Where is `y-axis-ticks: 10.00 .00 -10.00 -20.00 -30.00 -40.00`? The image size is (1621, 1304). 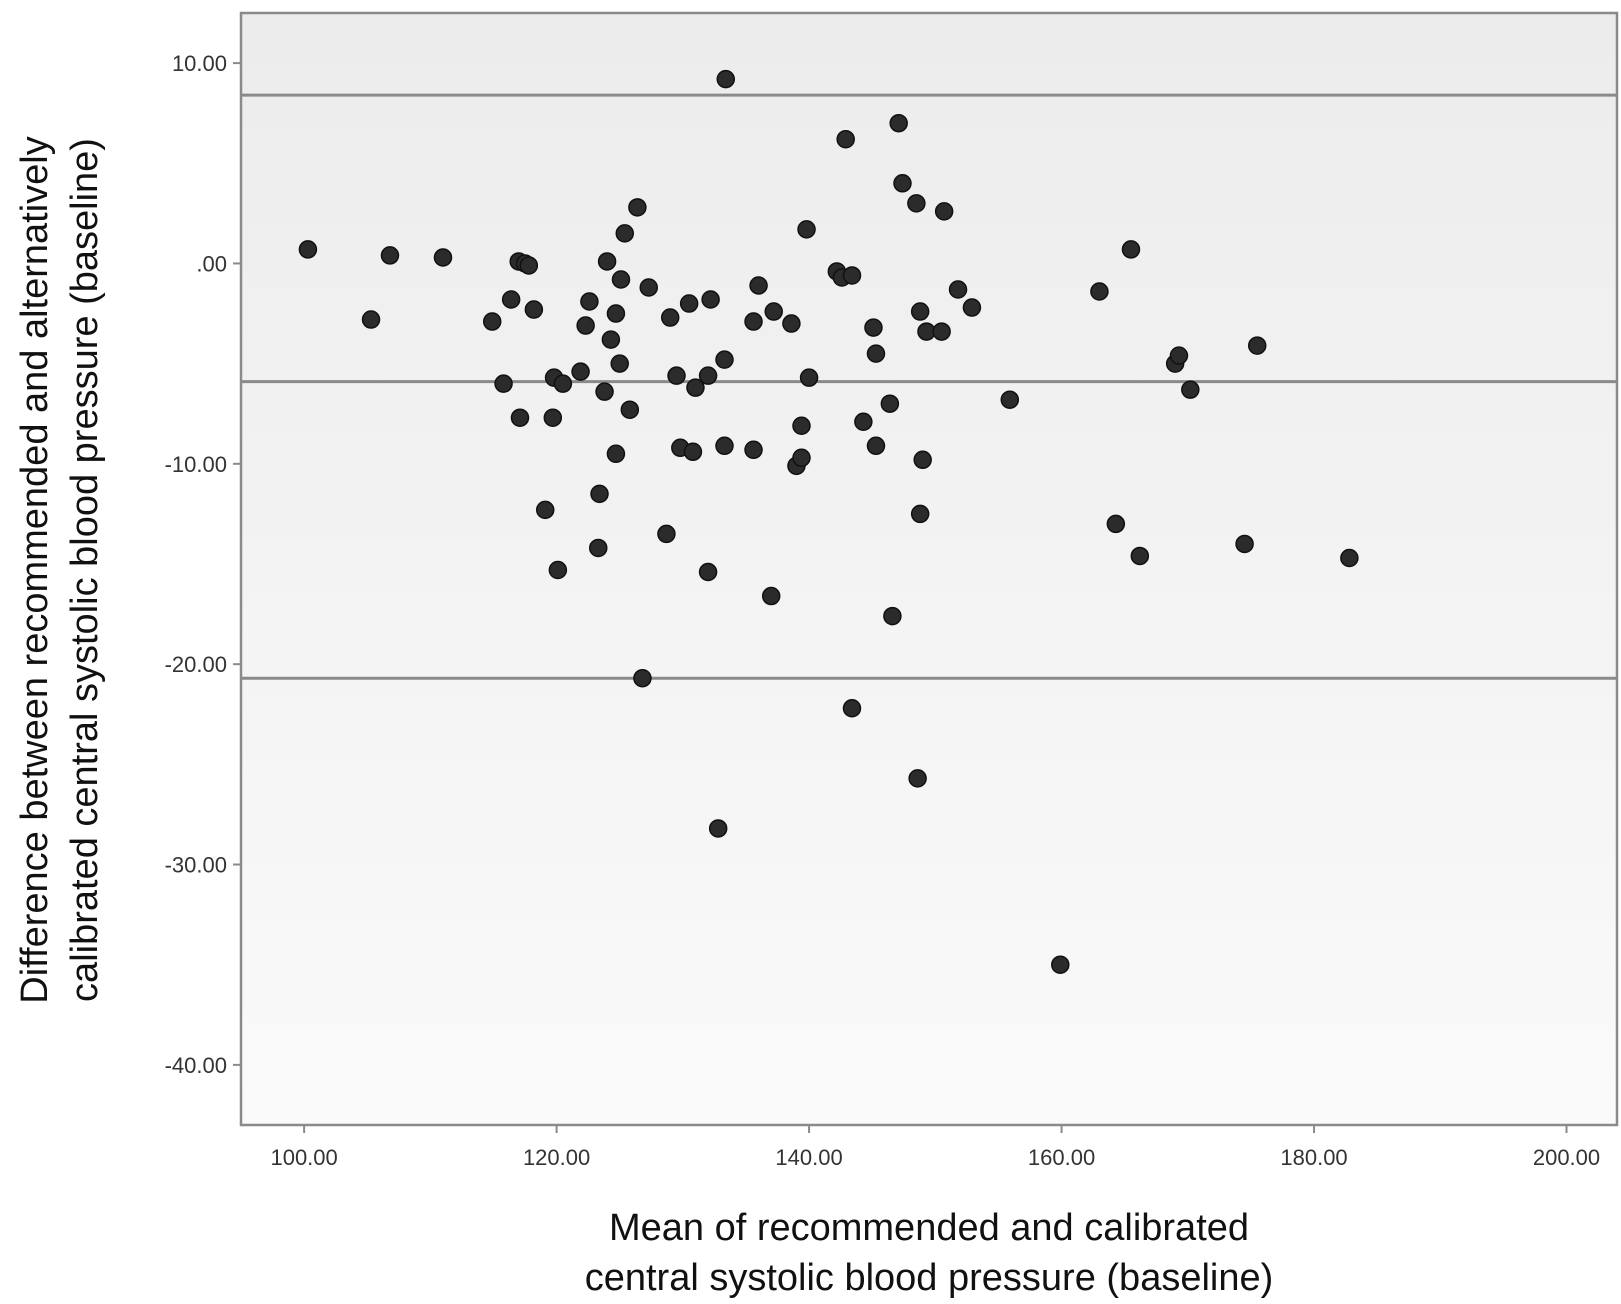
y-axis-ticks: 10.00 .00 -10.00 -20.00 -30.00 -40.00 is located at coordinates (203, 564).